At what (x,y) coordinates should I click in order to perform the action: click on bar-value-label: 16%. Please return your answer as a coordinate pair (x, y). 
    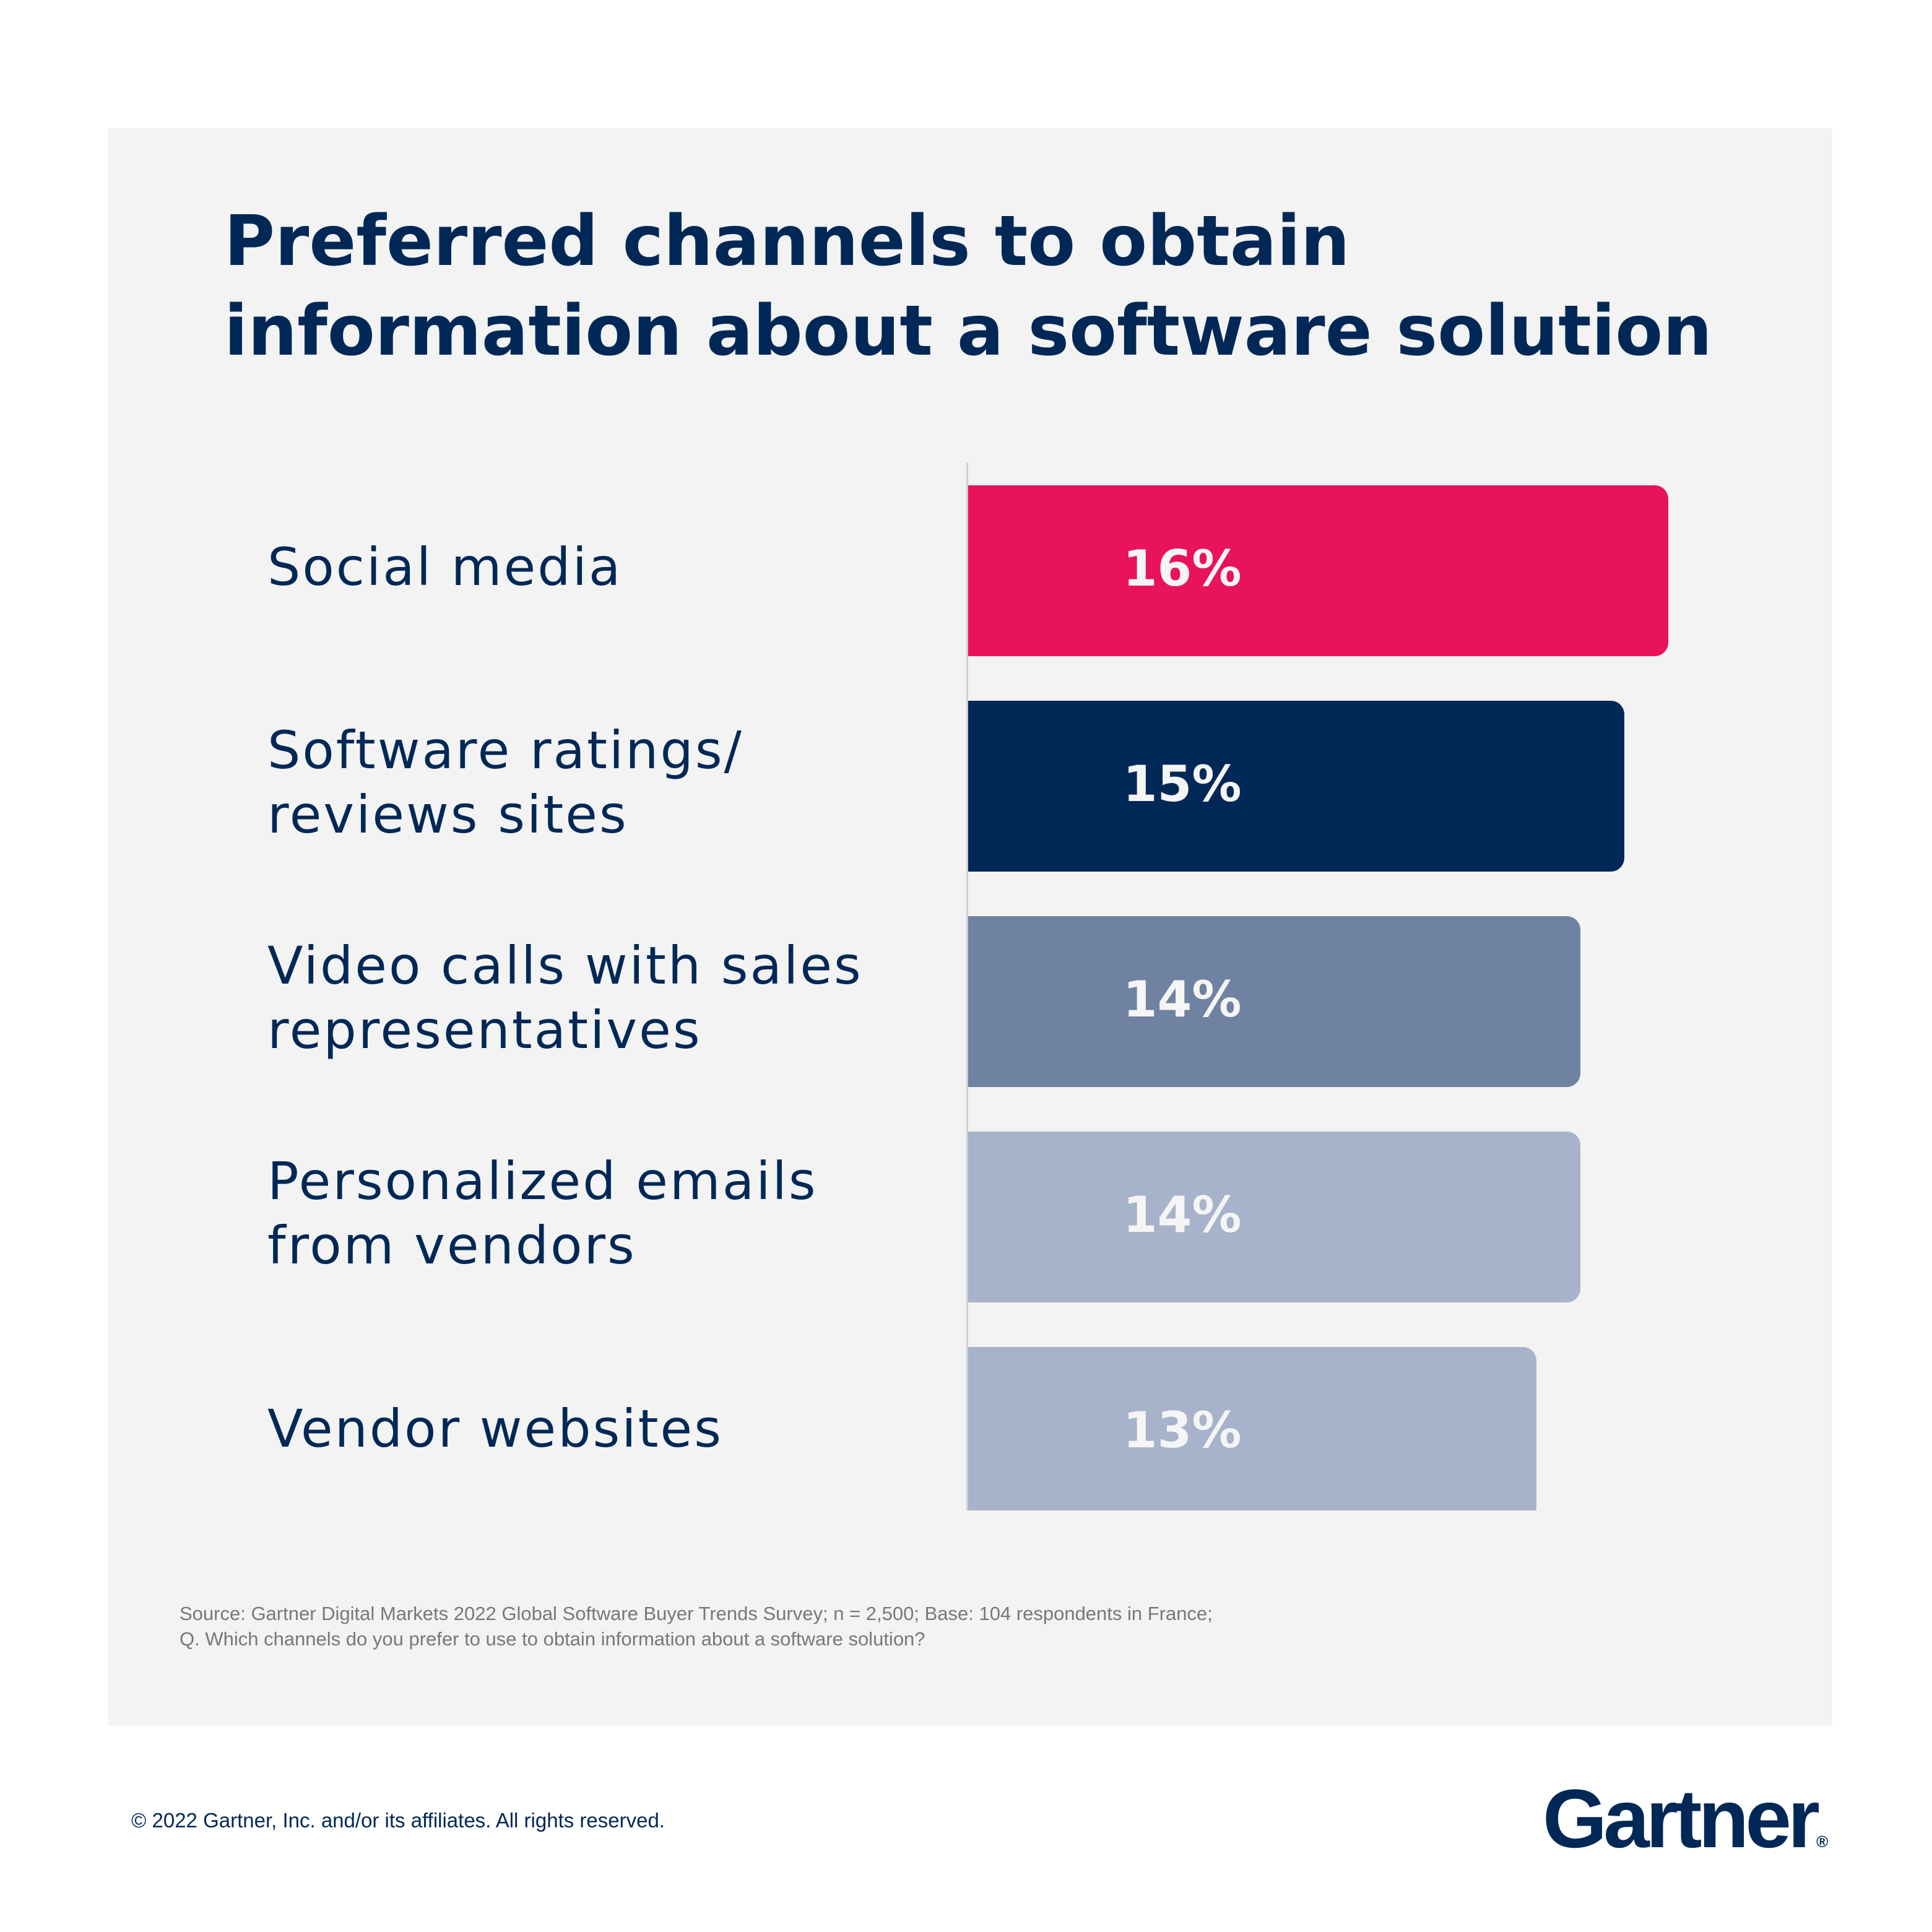
    Looking at the image, I should click on (1182, 568).